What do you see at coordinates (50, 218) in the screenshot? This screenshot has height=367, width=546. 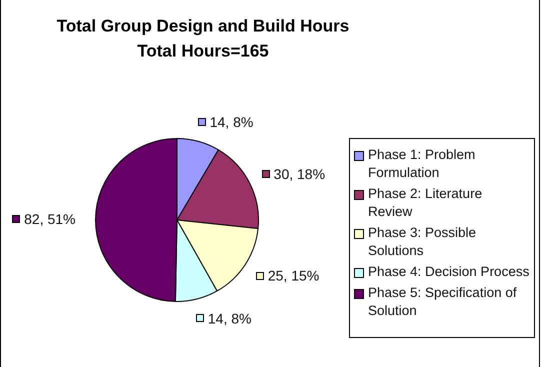 I see `data-label: 82, 51%` at bounding box center [50, 218].